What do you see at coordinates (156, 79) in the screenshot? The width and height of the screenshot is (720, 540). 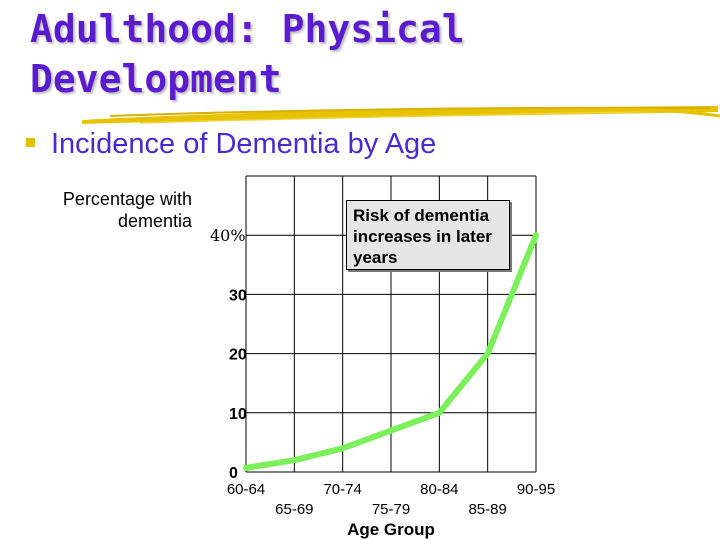 I see `title-line-2: Development` at bounding box center [156, 79].